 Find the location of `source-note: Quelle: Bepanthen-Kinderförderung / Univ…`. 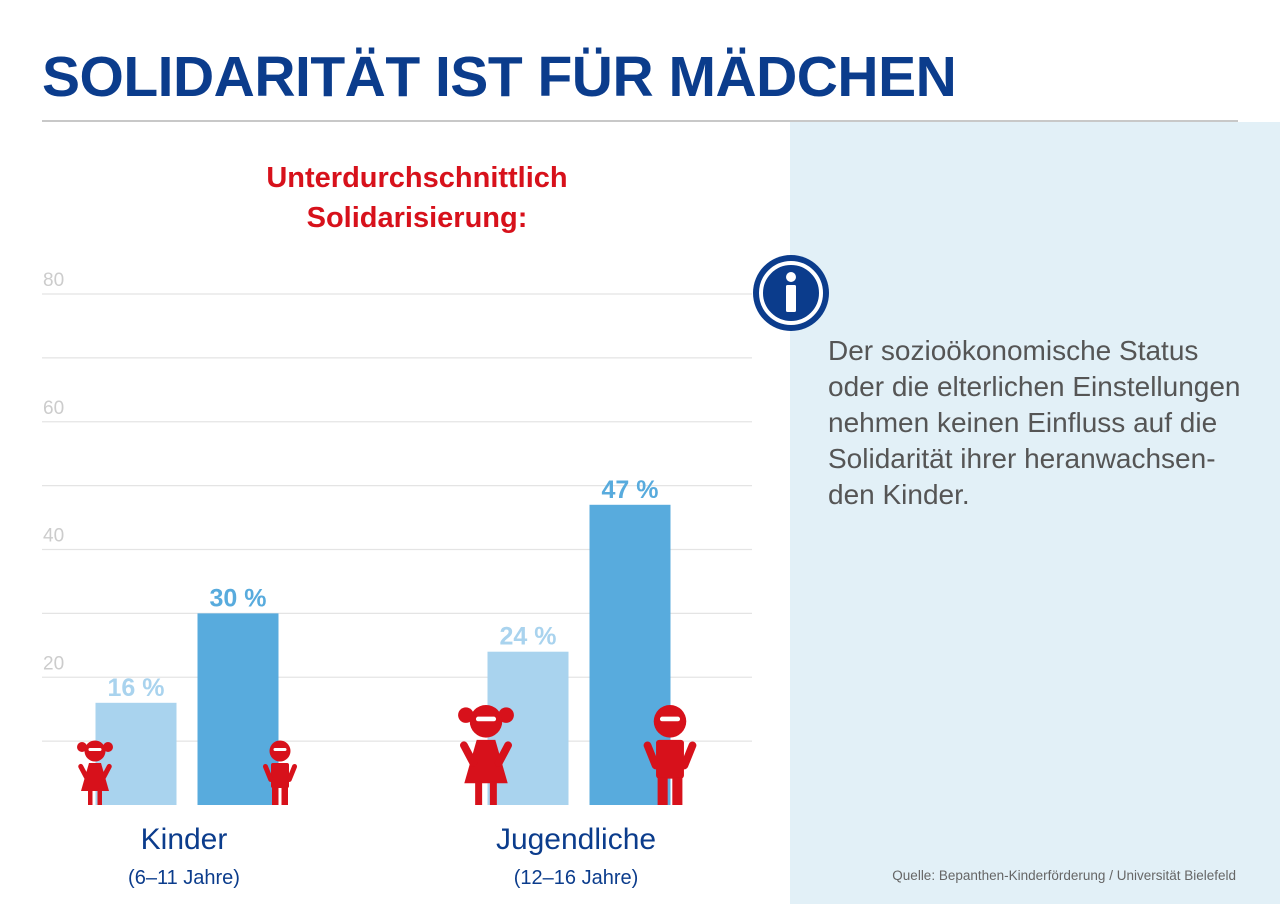

source-note: Quelle: Bepanthen-Kinderförderung / Univ… is located at coordinates (1064, 875).